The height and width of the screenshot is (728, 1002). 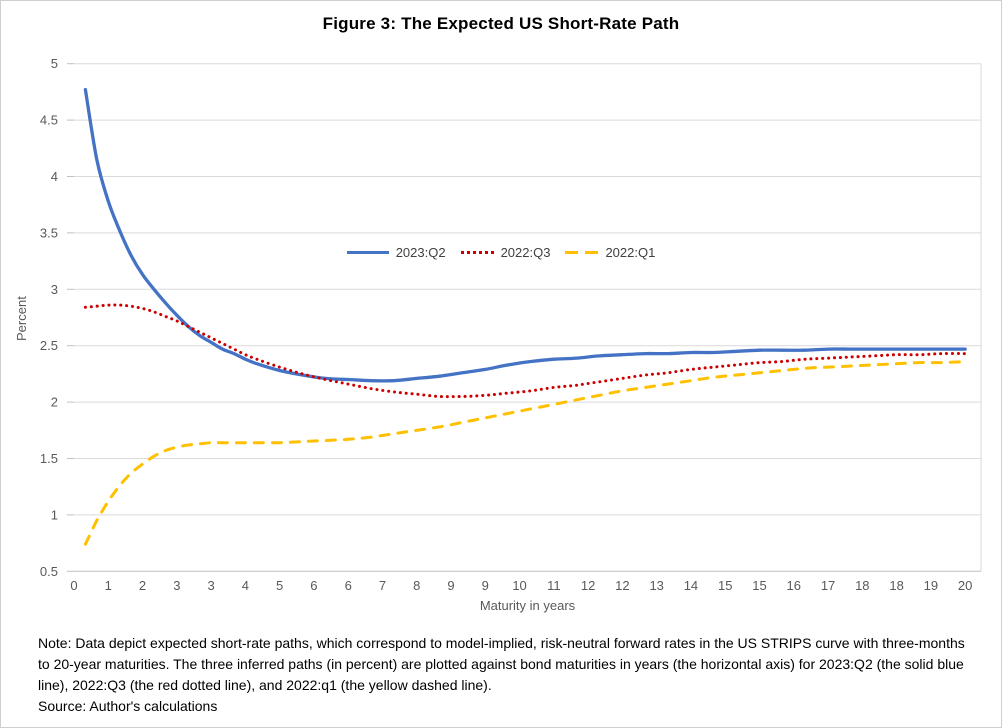 What do you see at coordinates (245, 585) in the screenshot?
I see `x-tick-label: 4` at bounding box center [245, 585].